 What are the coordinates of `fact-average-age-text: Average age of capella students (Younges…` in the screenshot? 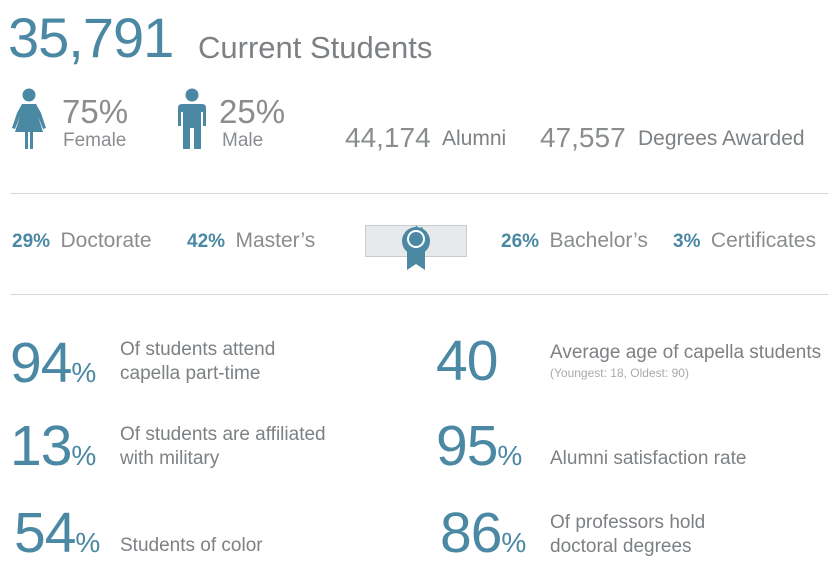 It's located at (685, 361).